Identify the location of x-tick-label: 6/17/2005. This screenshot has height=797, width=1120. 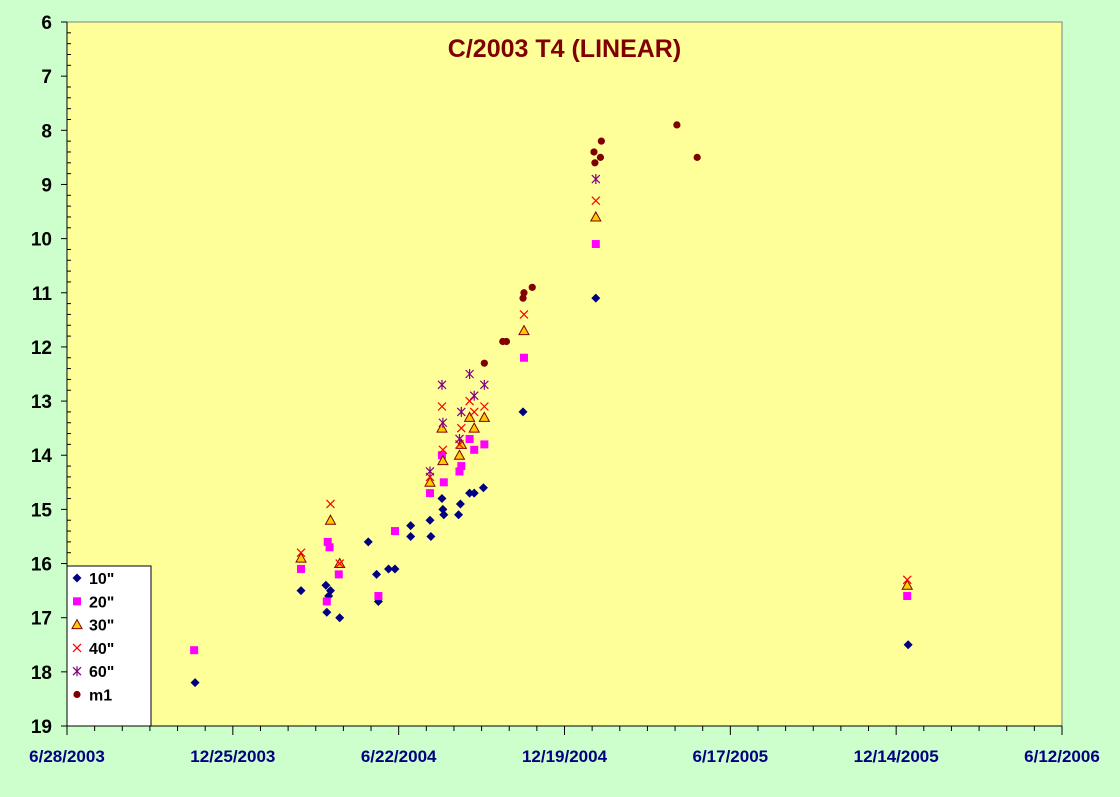
(731, 756).